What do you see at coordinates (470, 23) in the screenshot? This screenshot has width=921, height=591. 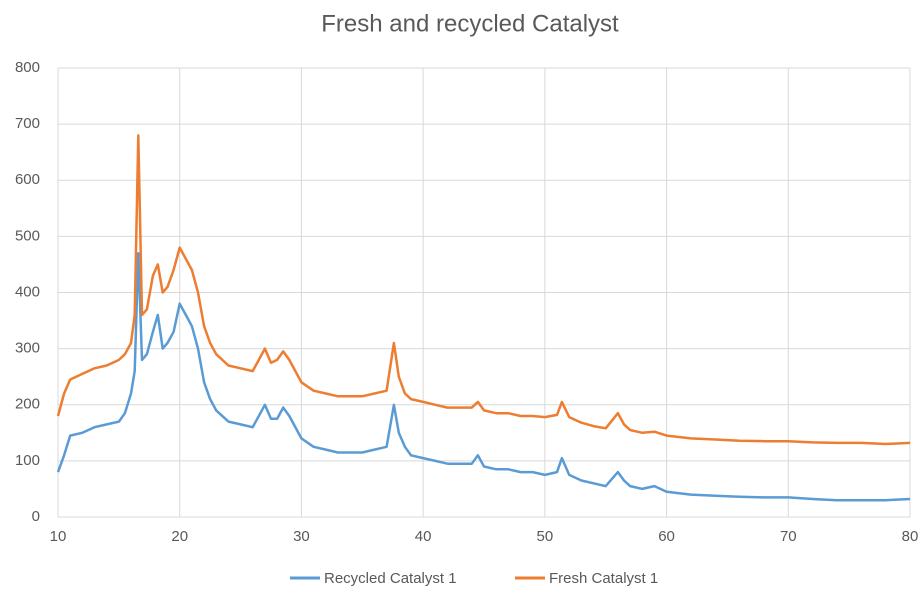 I see `chart-title: Fresh and recycled Catalyst` at bounding box center [470, 23].